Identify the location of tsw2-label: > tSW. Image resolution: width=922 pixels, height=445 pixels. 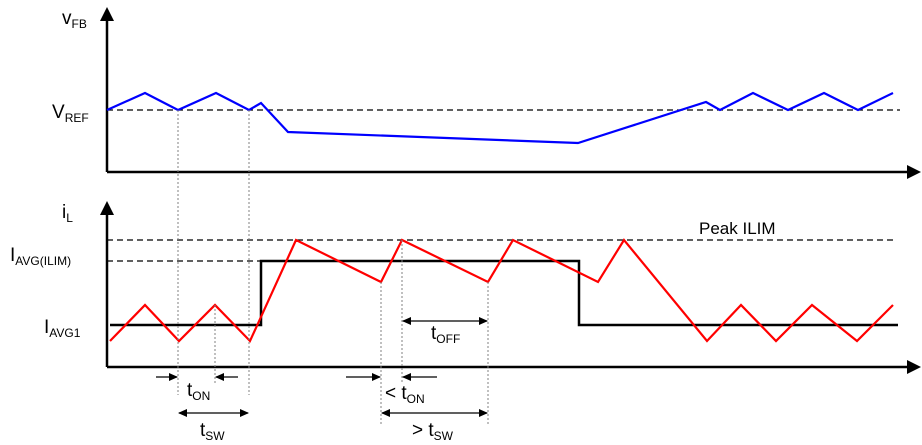
(433, 431).